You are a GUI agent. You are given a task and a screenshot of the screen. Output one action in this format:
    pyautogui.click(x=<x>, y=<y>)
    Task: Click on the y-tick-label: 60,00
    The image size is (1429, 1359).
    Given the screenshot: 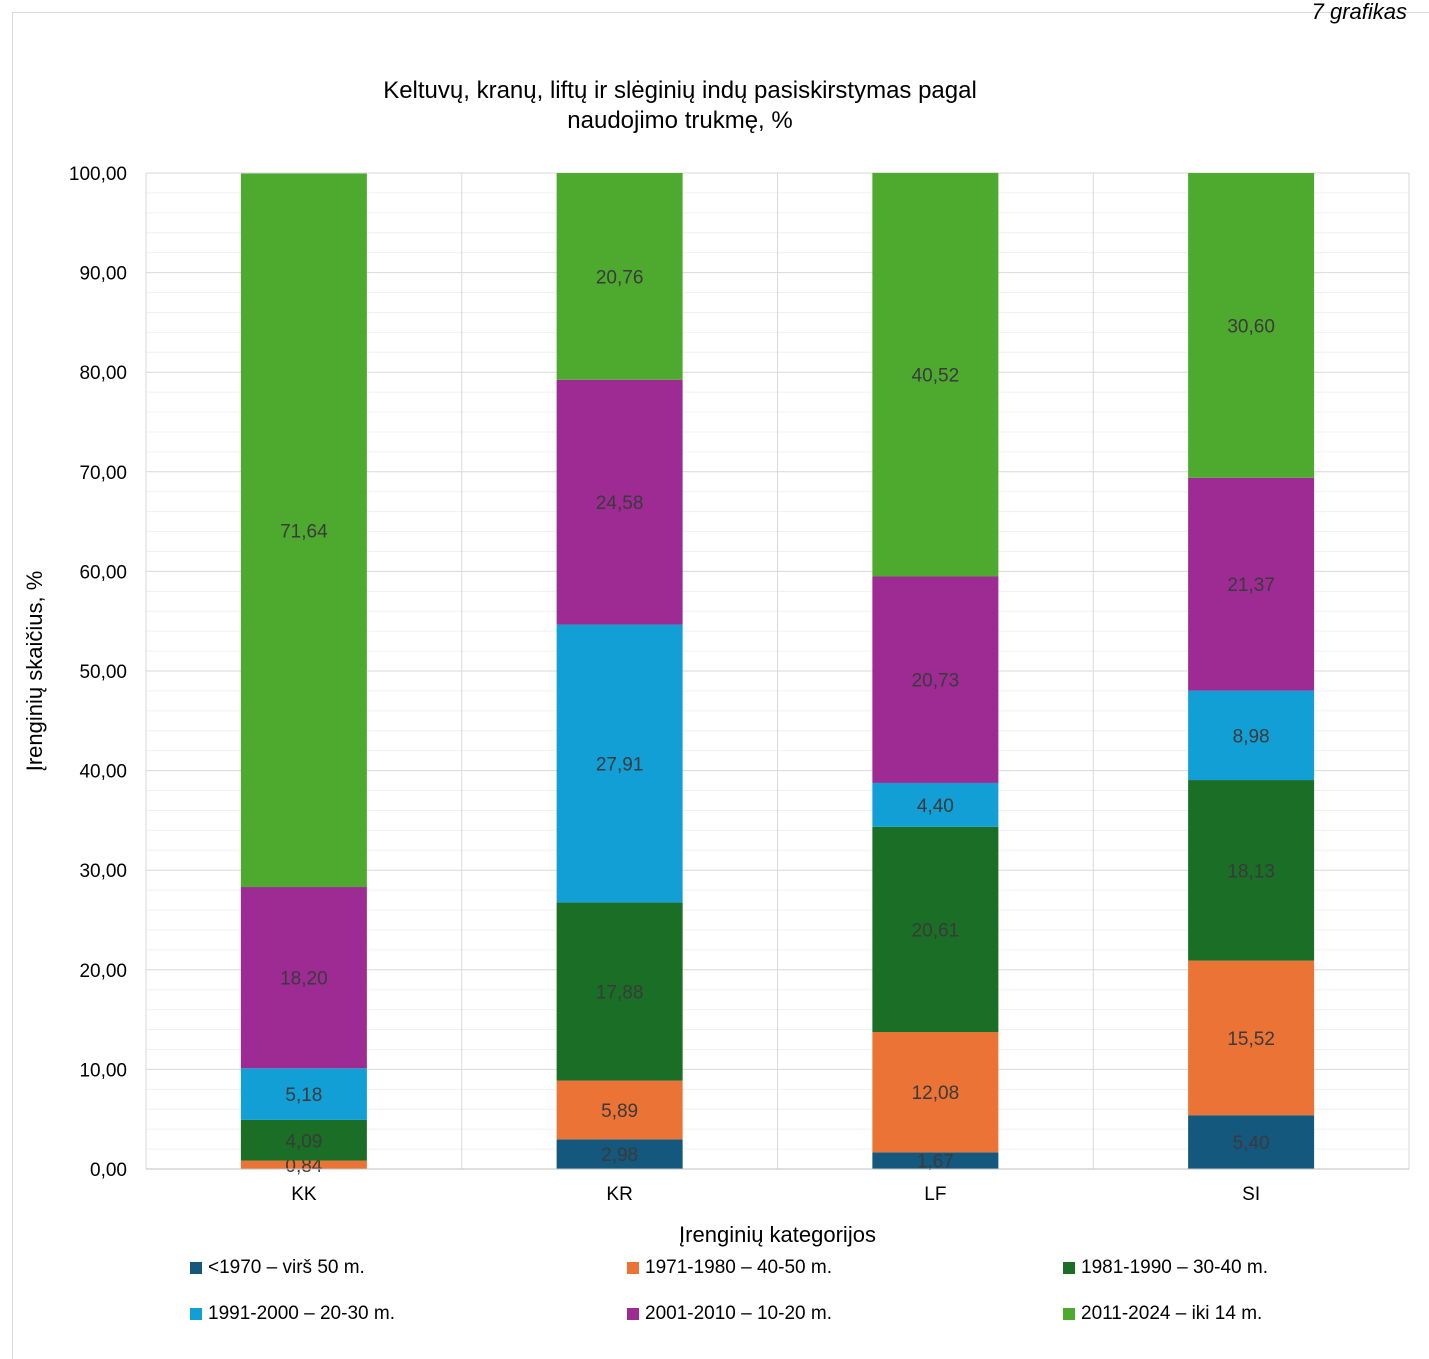 What is the action you would take?
    pyautogui.click(x=103, y=572)
    